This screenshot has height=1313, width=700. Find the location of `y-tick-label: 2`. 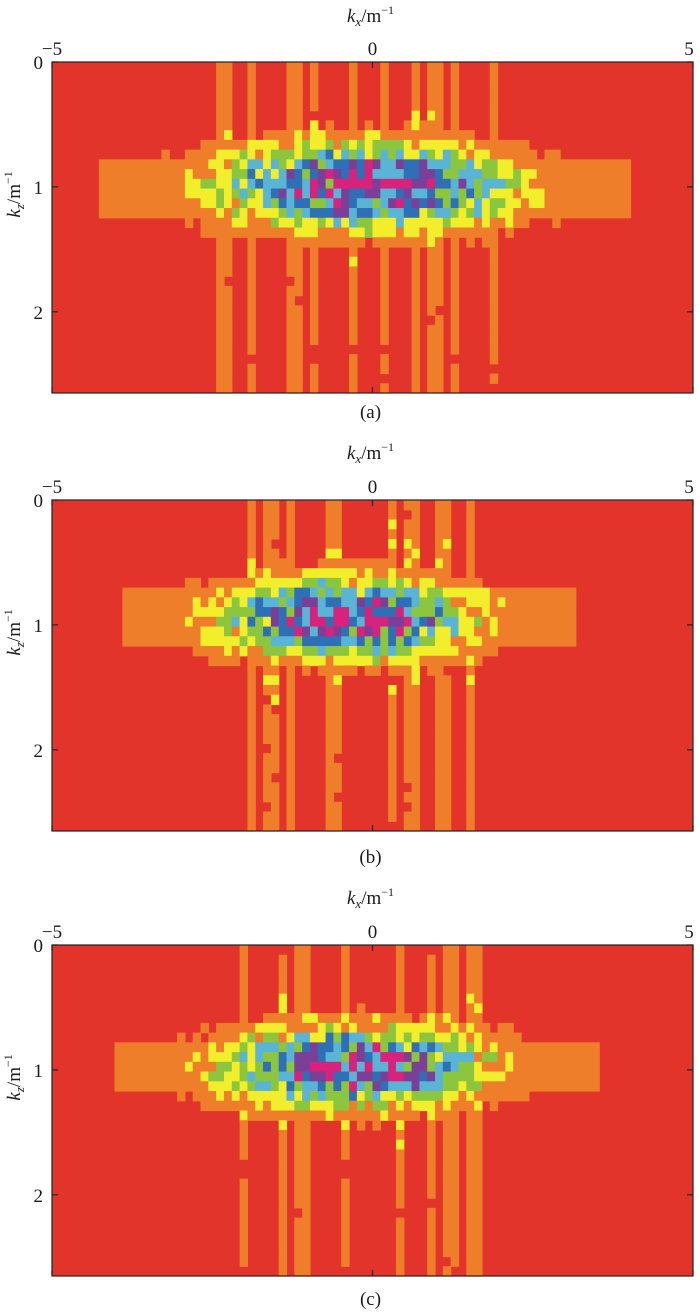

y-tick-label: 2 is located at coordinates (39, 313).